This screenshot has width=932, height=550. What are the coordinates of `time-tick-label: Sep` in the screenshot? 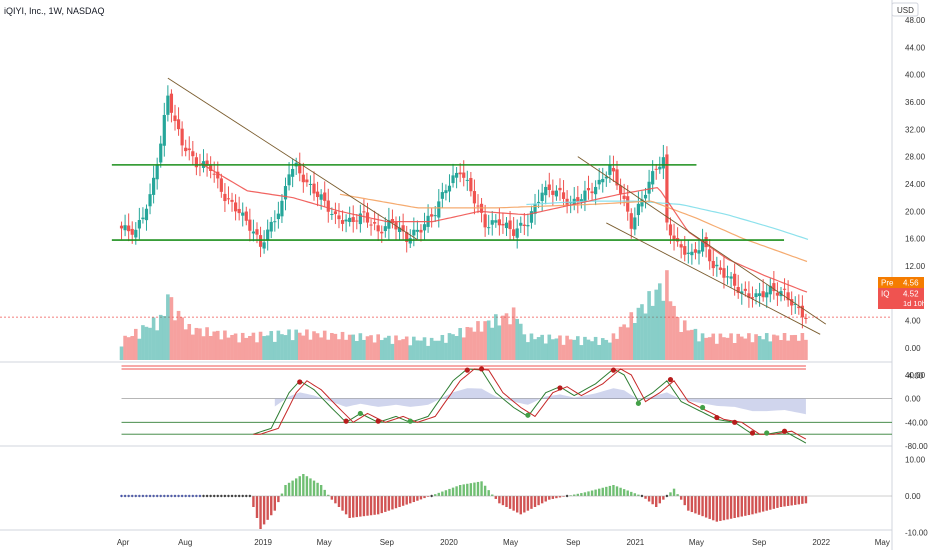 It's located at (573, 542).